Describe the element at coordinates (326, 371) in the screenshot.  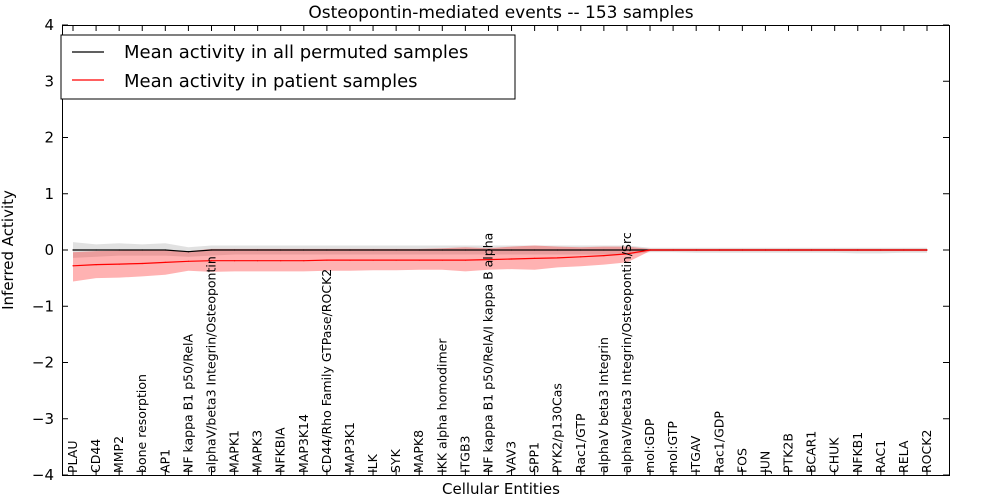
I see `x-tick-label: CD44/Rho Family GTPase/ROCK2` at that location.